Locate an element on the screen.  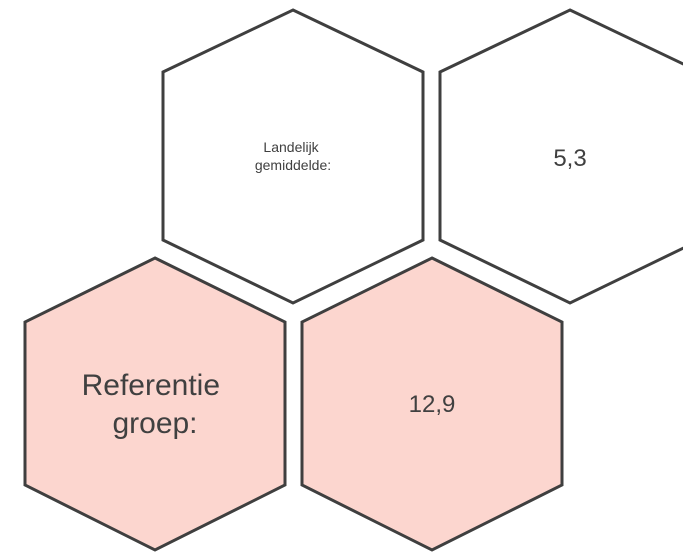
label-line: Landelijk is located at coordinates (291, 147).